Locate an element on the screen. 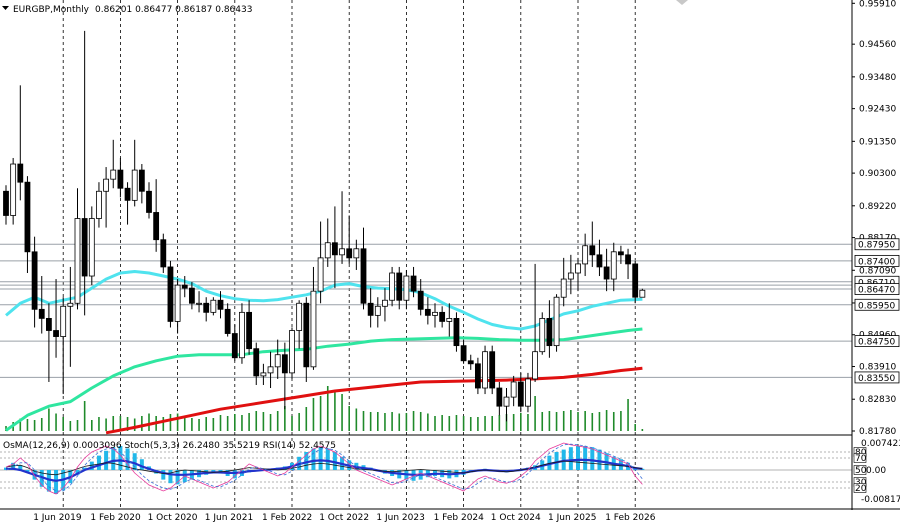  time-tick-label: 1 Feb 2020 is located at coordinates (115, 518).